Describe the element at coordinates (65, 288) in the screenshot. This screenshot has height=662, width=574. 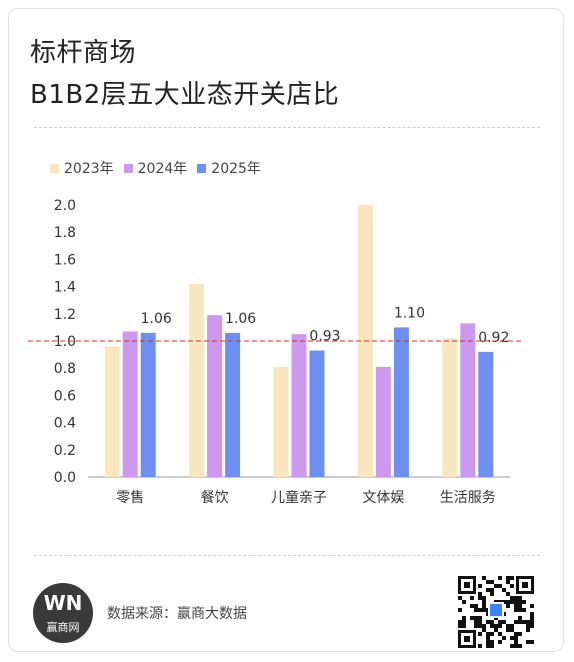
I see `y-tick-label: 1.4` at that location.